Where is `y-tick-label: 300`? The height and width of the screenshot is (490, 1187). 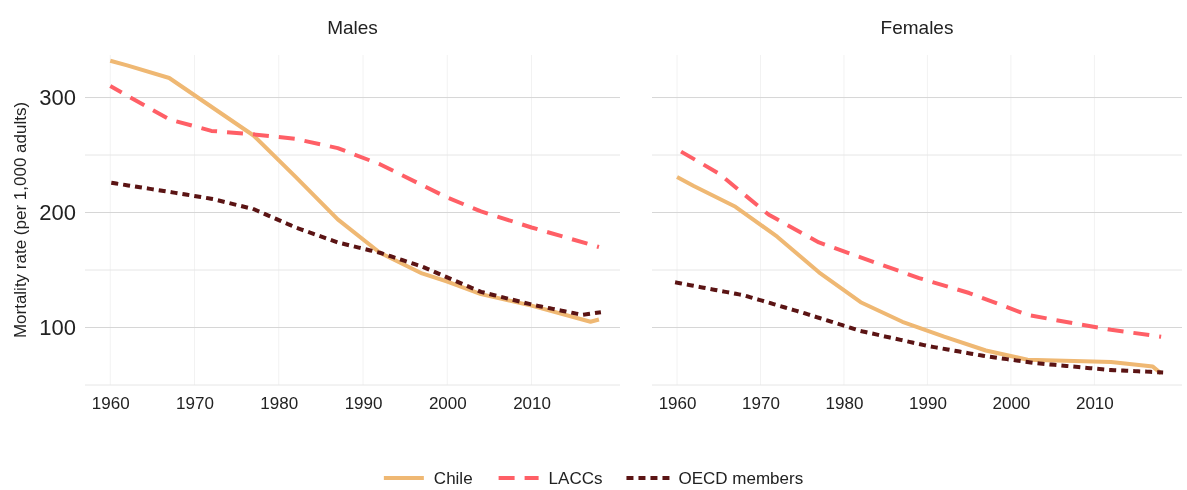
y-tick-label: 300 is located at coordinates (57, 98).